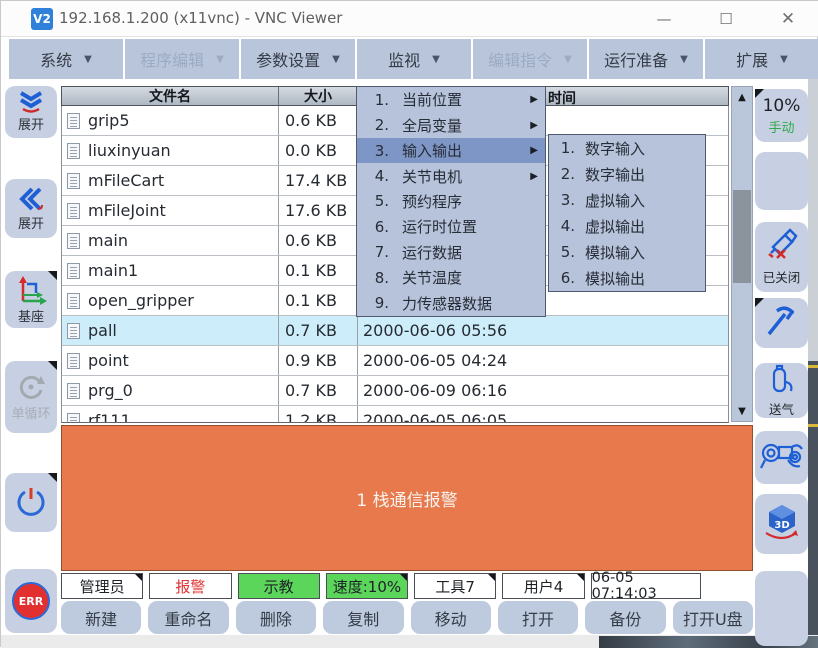 The width and height of the screenshot is (818, 648). I want to click on submenu-item-digital-output: 2. 数字输出, so click(603, 174).